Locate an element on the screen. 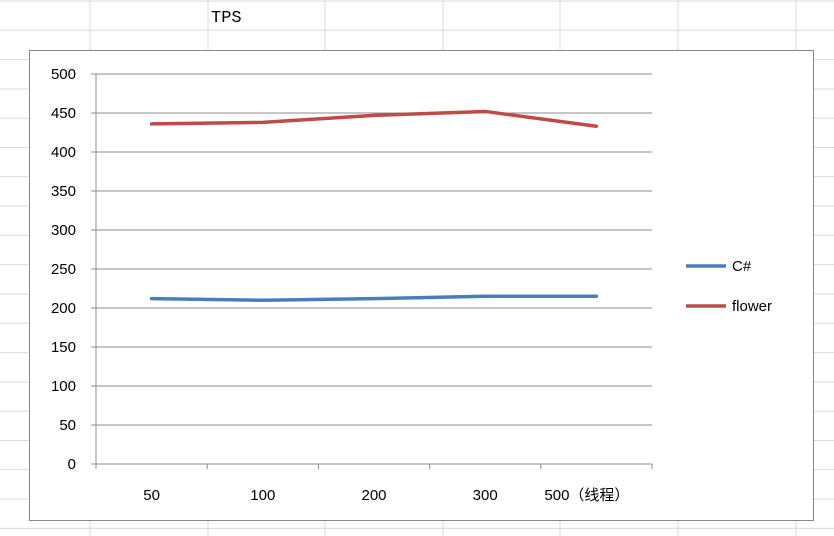  y-tick-label: 400 is located at coordinates (63, 152).